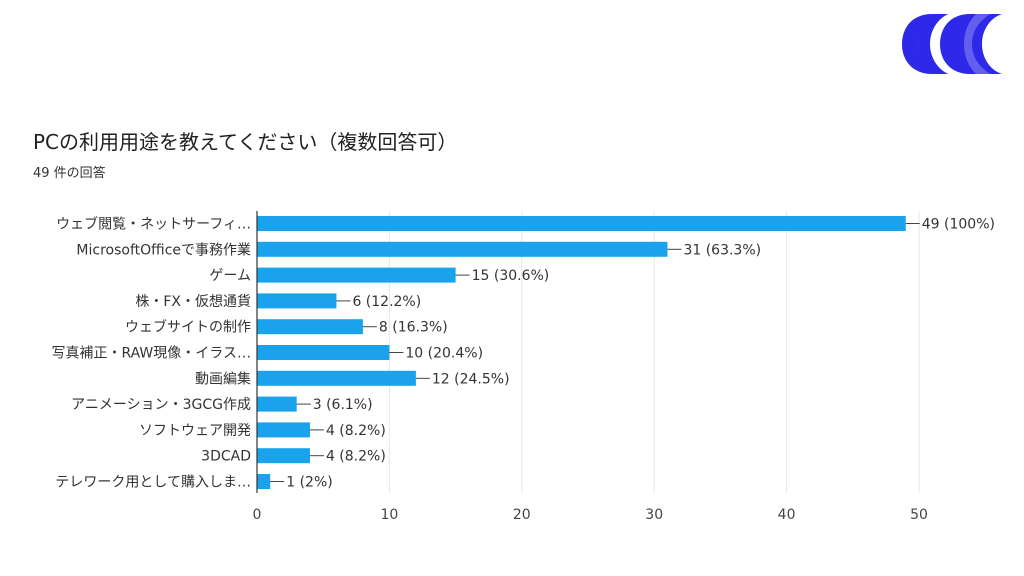  Describe the element at coordinates (511, 276) in the screenshot. I see `value-label: 15 (30.6%)` at that location.